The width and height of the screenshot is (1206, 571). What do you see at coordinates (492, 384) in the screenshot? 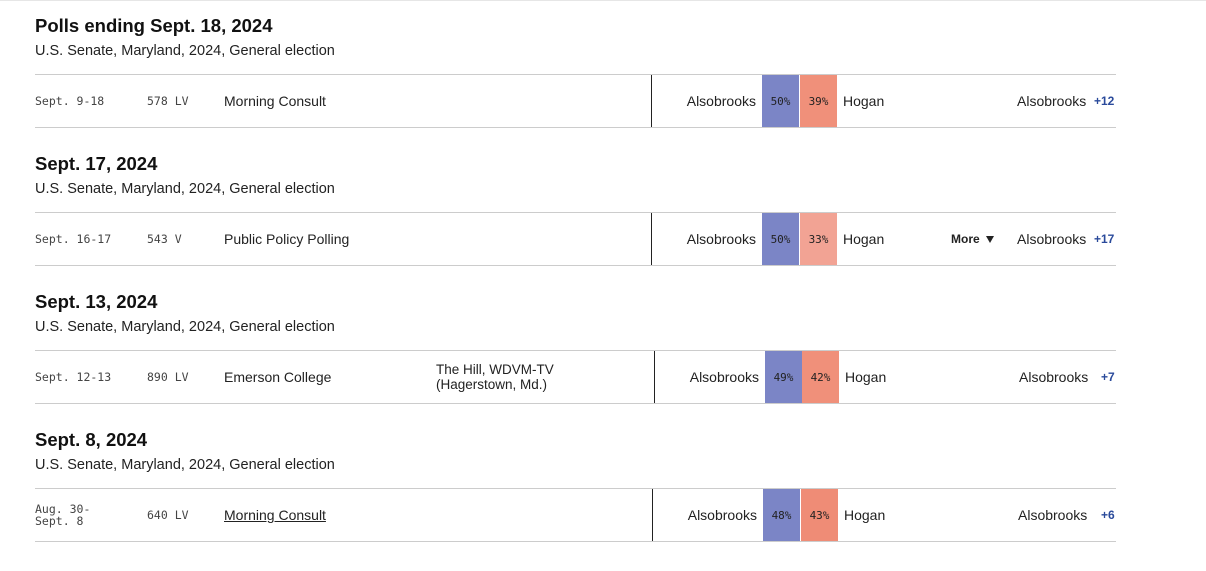
I see `sponsor-line: (Hagerstown, Md.)` at bounding box center [492, 384].